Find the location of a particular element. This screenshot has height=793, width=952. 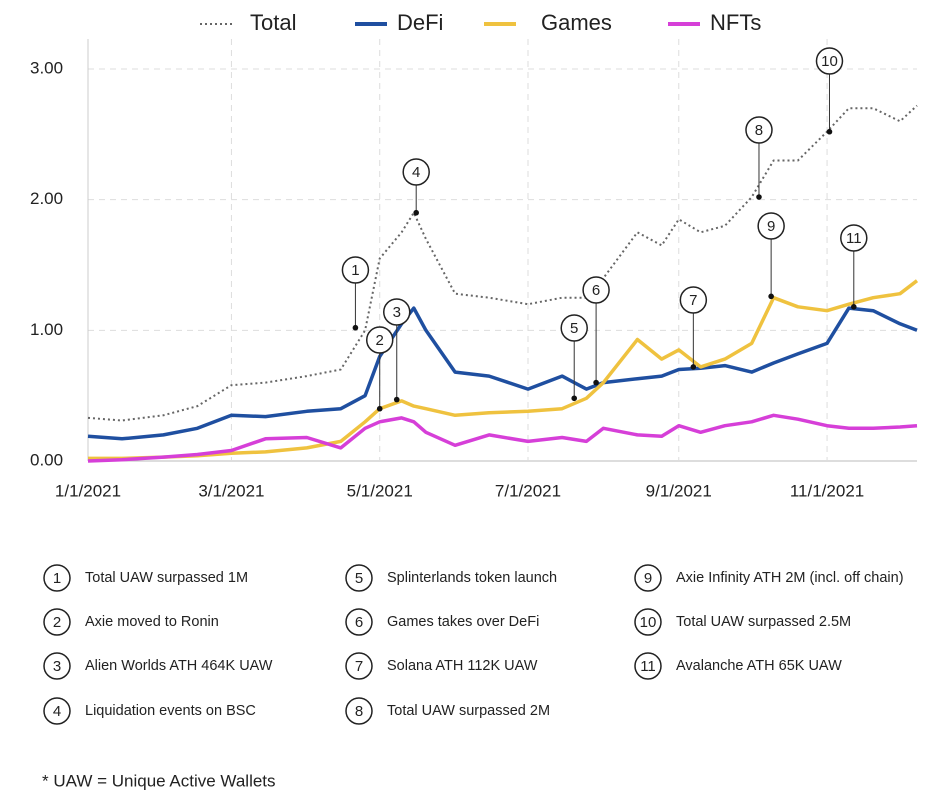

note-text: Solana ATH 112K UAW is located at coordinates (462, 666).